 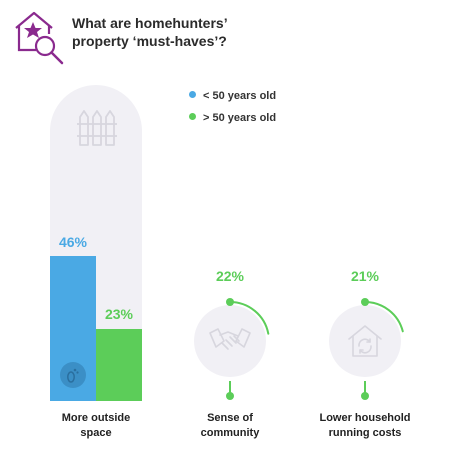 What do you see at coordinates (230, 396) in the screenshot?
I see `connector-dot-community` at bounding box center [230, 396].